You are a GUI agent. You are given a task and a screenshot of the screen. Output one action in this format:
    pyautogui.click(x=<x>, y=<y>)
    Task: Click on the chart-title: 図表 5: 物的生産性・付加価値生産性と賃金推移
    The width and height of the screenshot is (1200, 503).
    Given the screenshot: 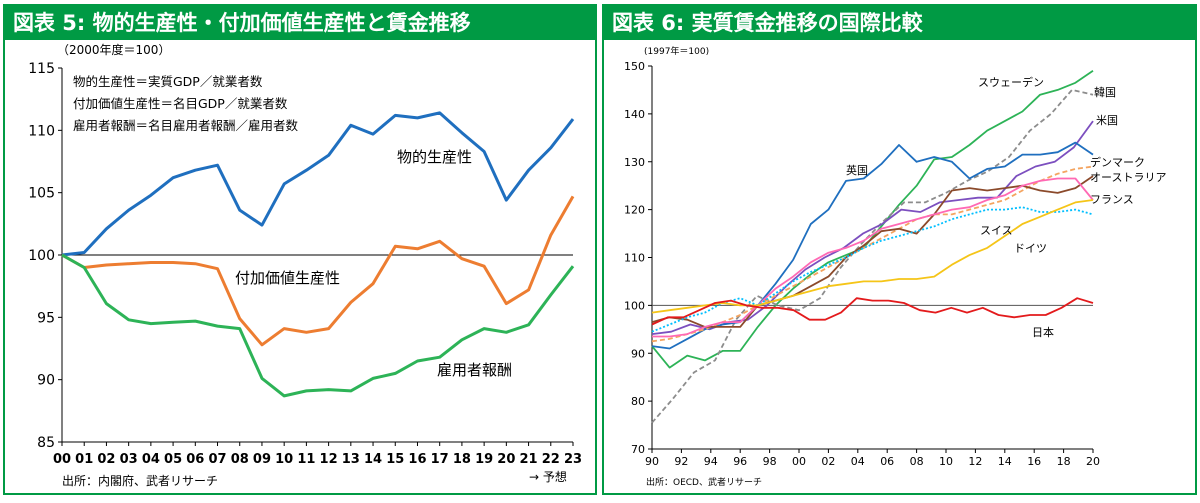 What is the action you would take?
    pyautogui.click(x=300, y=23)
    